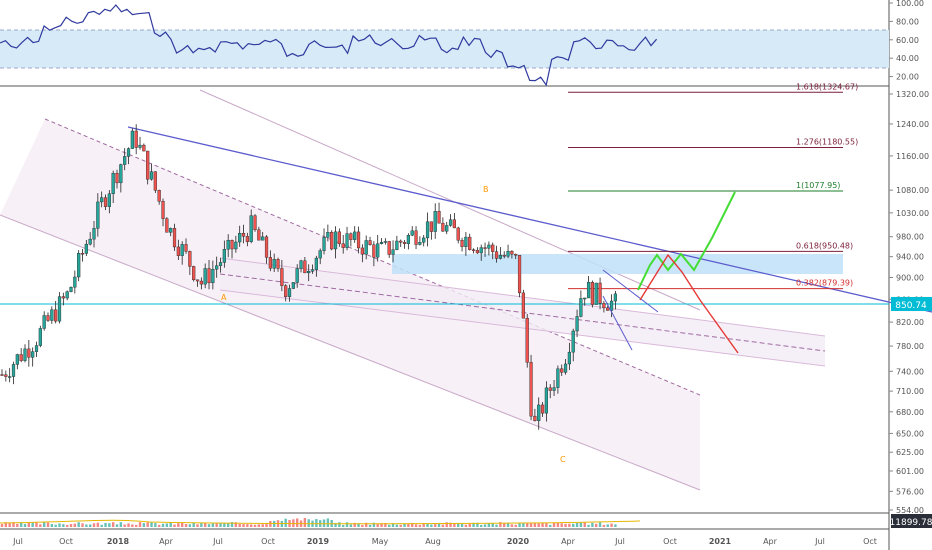 The height and width of the screenshot is (550, 932). I want to click on fib-level-label: 0.618(950.48), so click(824, 245).